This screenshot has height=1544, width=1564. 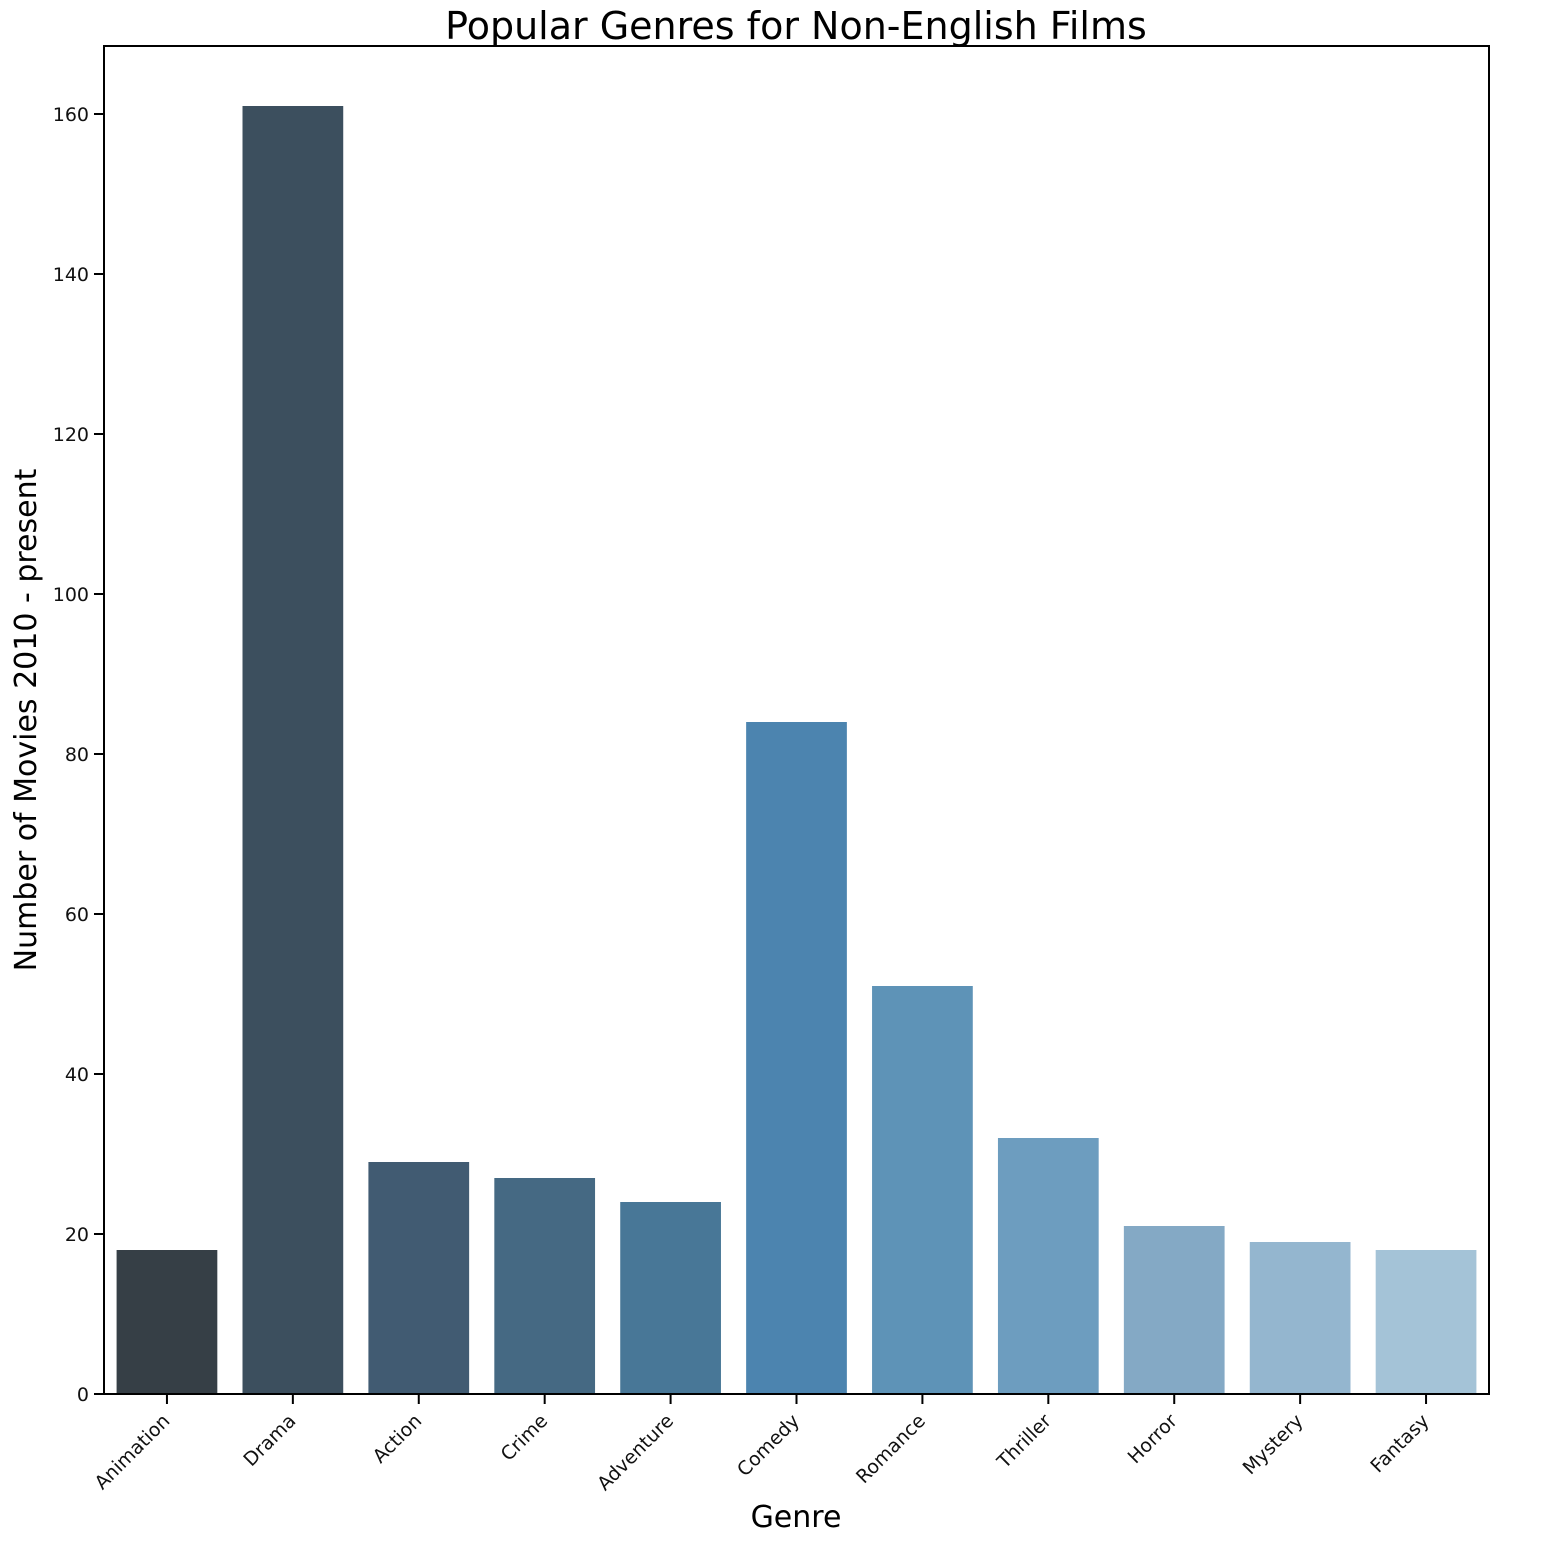 What do you see at coordinates (891, 1449) in the screenshot?
I see `x-tick-label-romance: Romance` at bounding box center [891, 1449].